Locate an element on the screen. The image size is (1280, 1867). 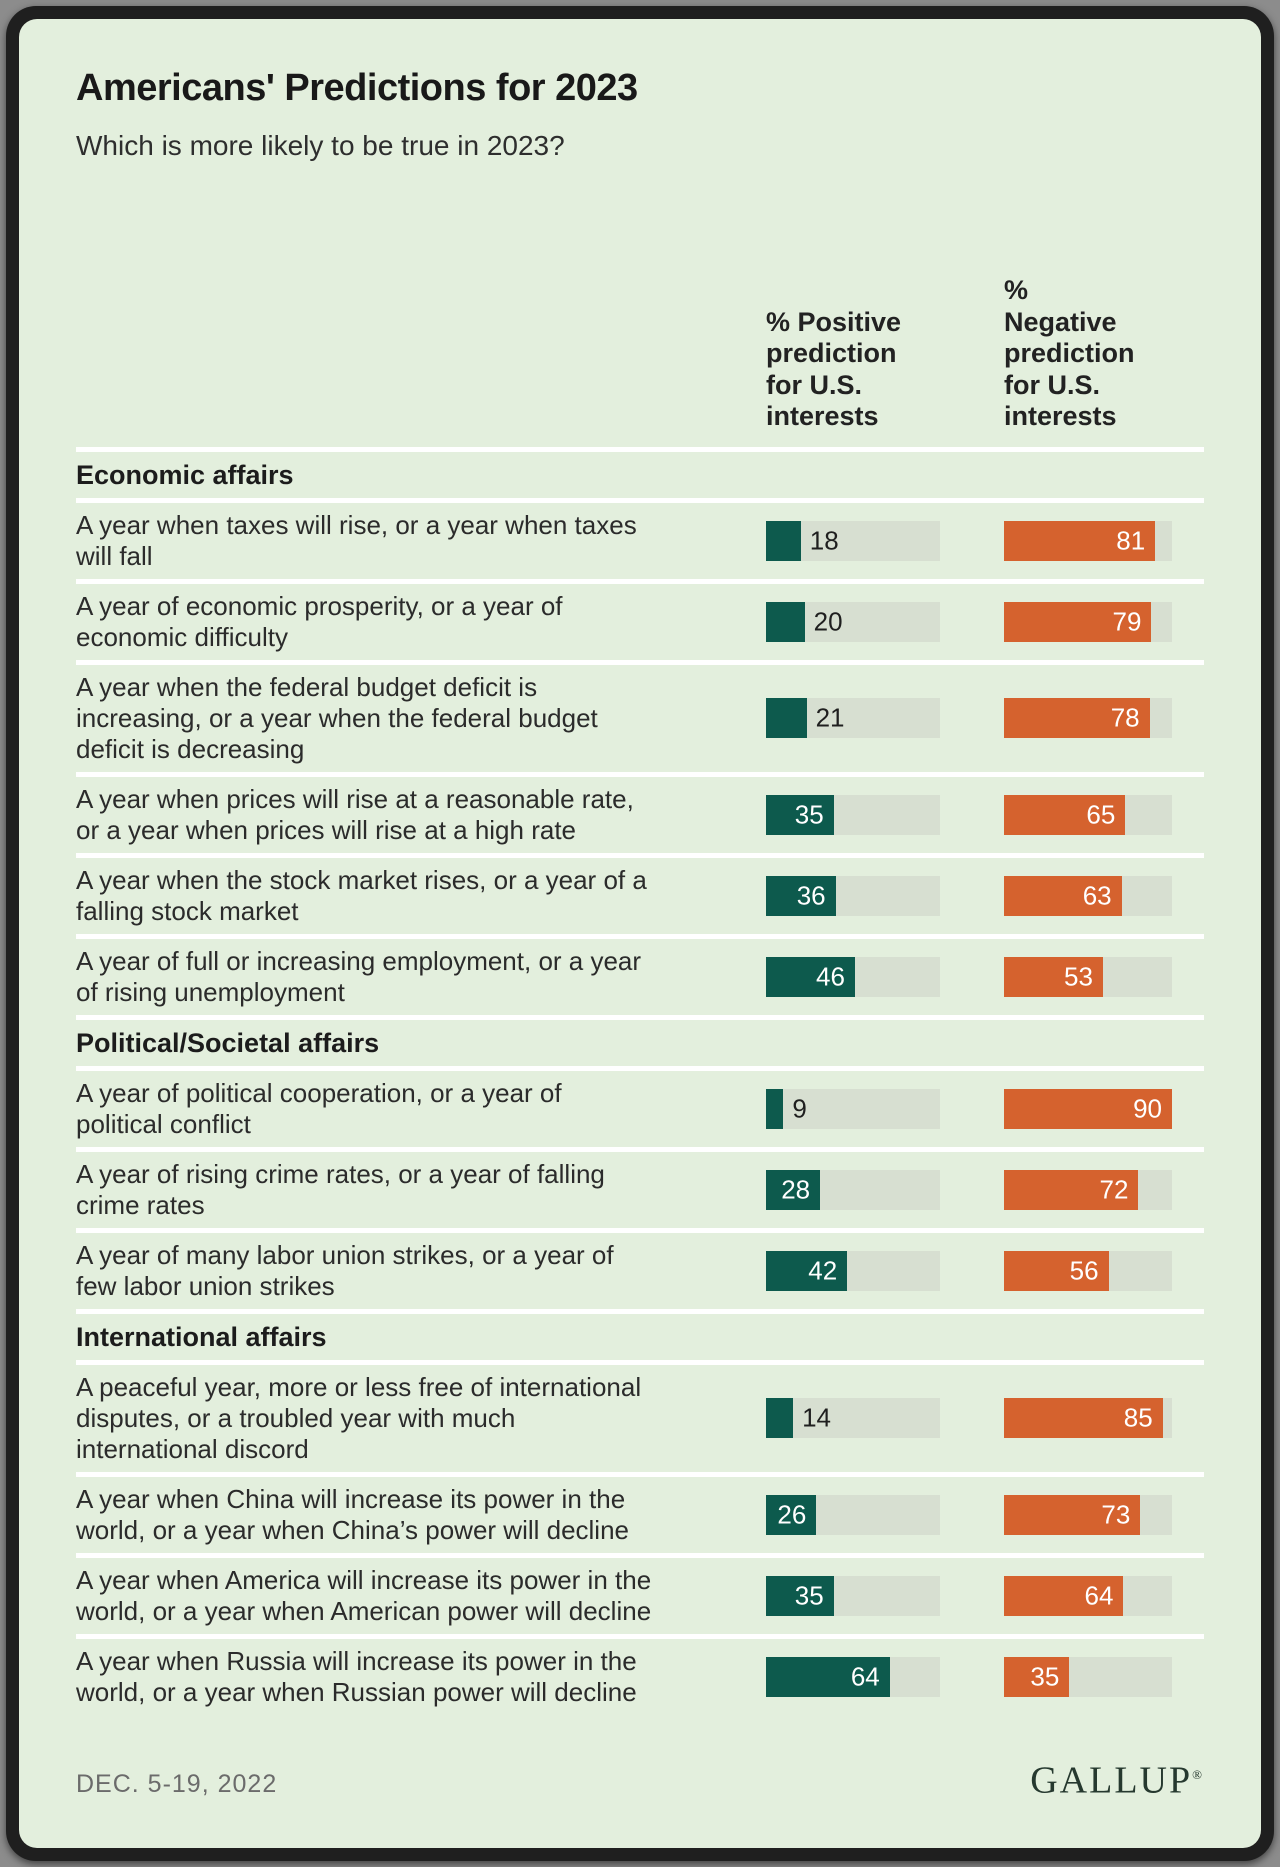
positive-bar-cell: 14 is located at coordinates (853, 1418).